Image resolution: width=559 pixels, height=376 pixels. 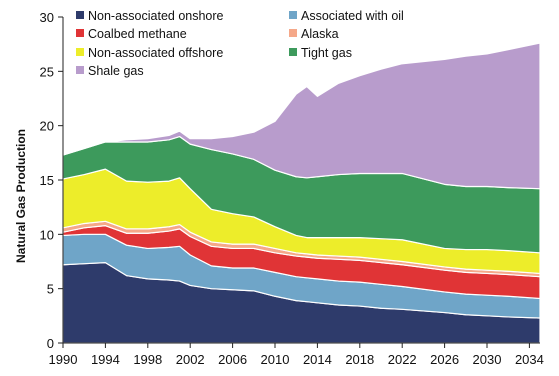 I want to click on legend-label: Shale gas, so click(x=116, y=71).